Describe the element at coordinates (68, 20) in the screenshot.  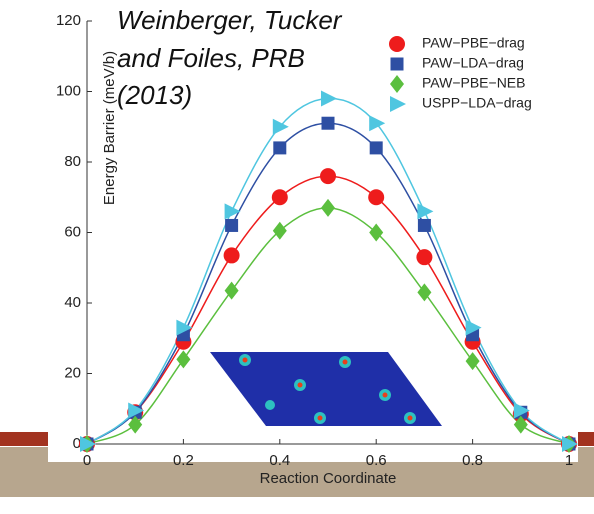
I see `y-tick-label: 120` at that location.